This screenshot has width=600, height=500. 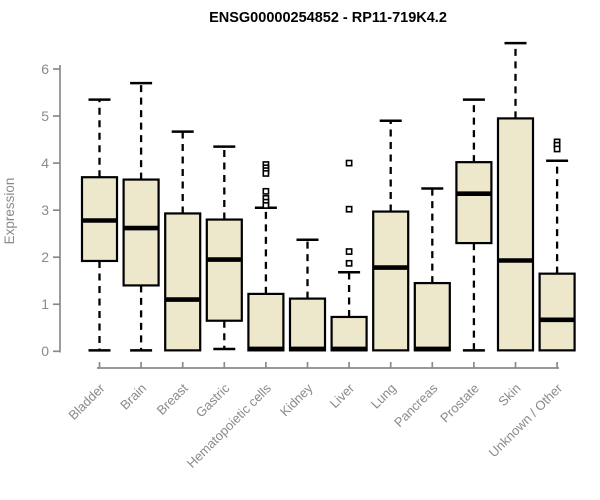 What do you see at coordinates (9, 211) in the screenshot?
I see `y-axis-label: Expression` at bounding box center [9, 211].